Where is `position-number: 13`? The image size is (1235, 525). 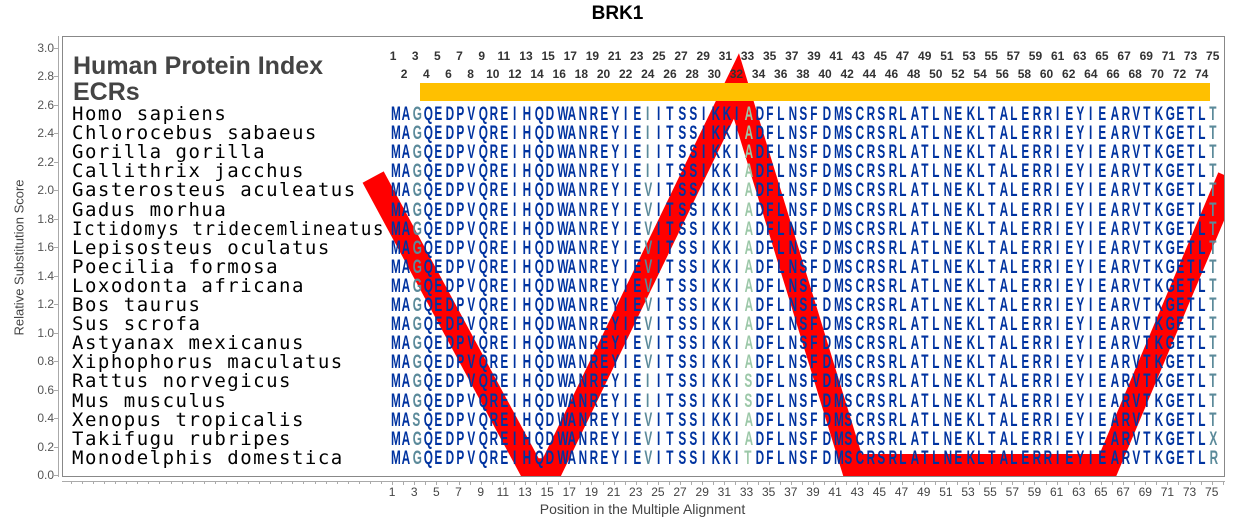 position-number: 13 is located at coordinates (526, 56).